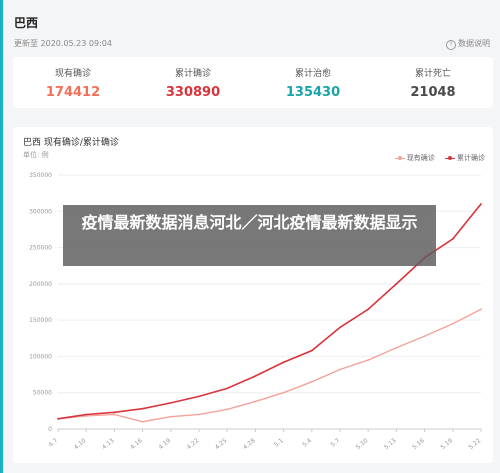 This screenshot has width=500, height=473. I want to click on x-tick-label: 4.10, so click(80, 444).